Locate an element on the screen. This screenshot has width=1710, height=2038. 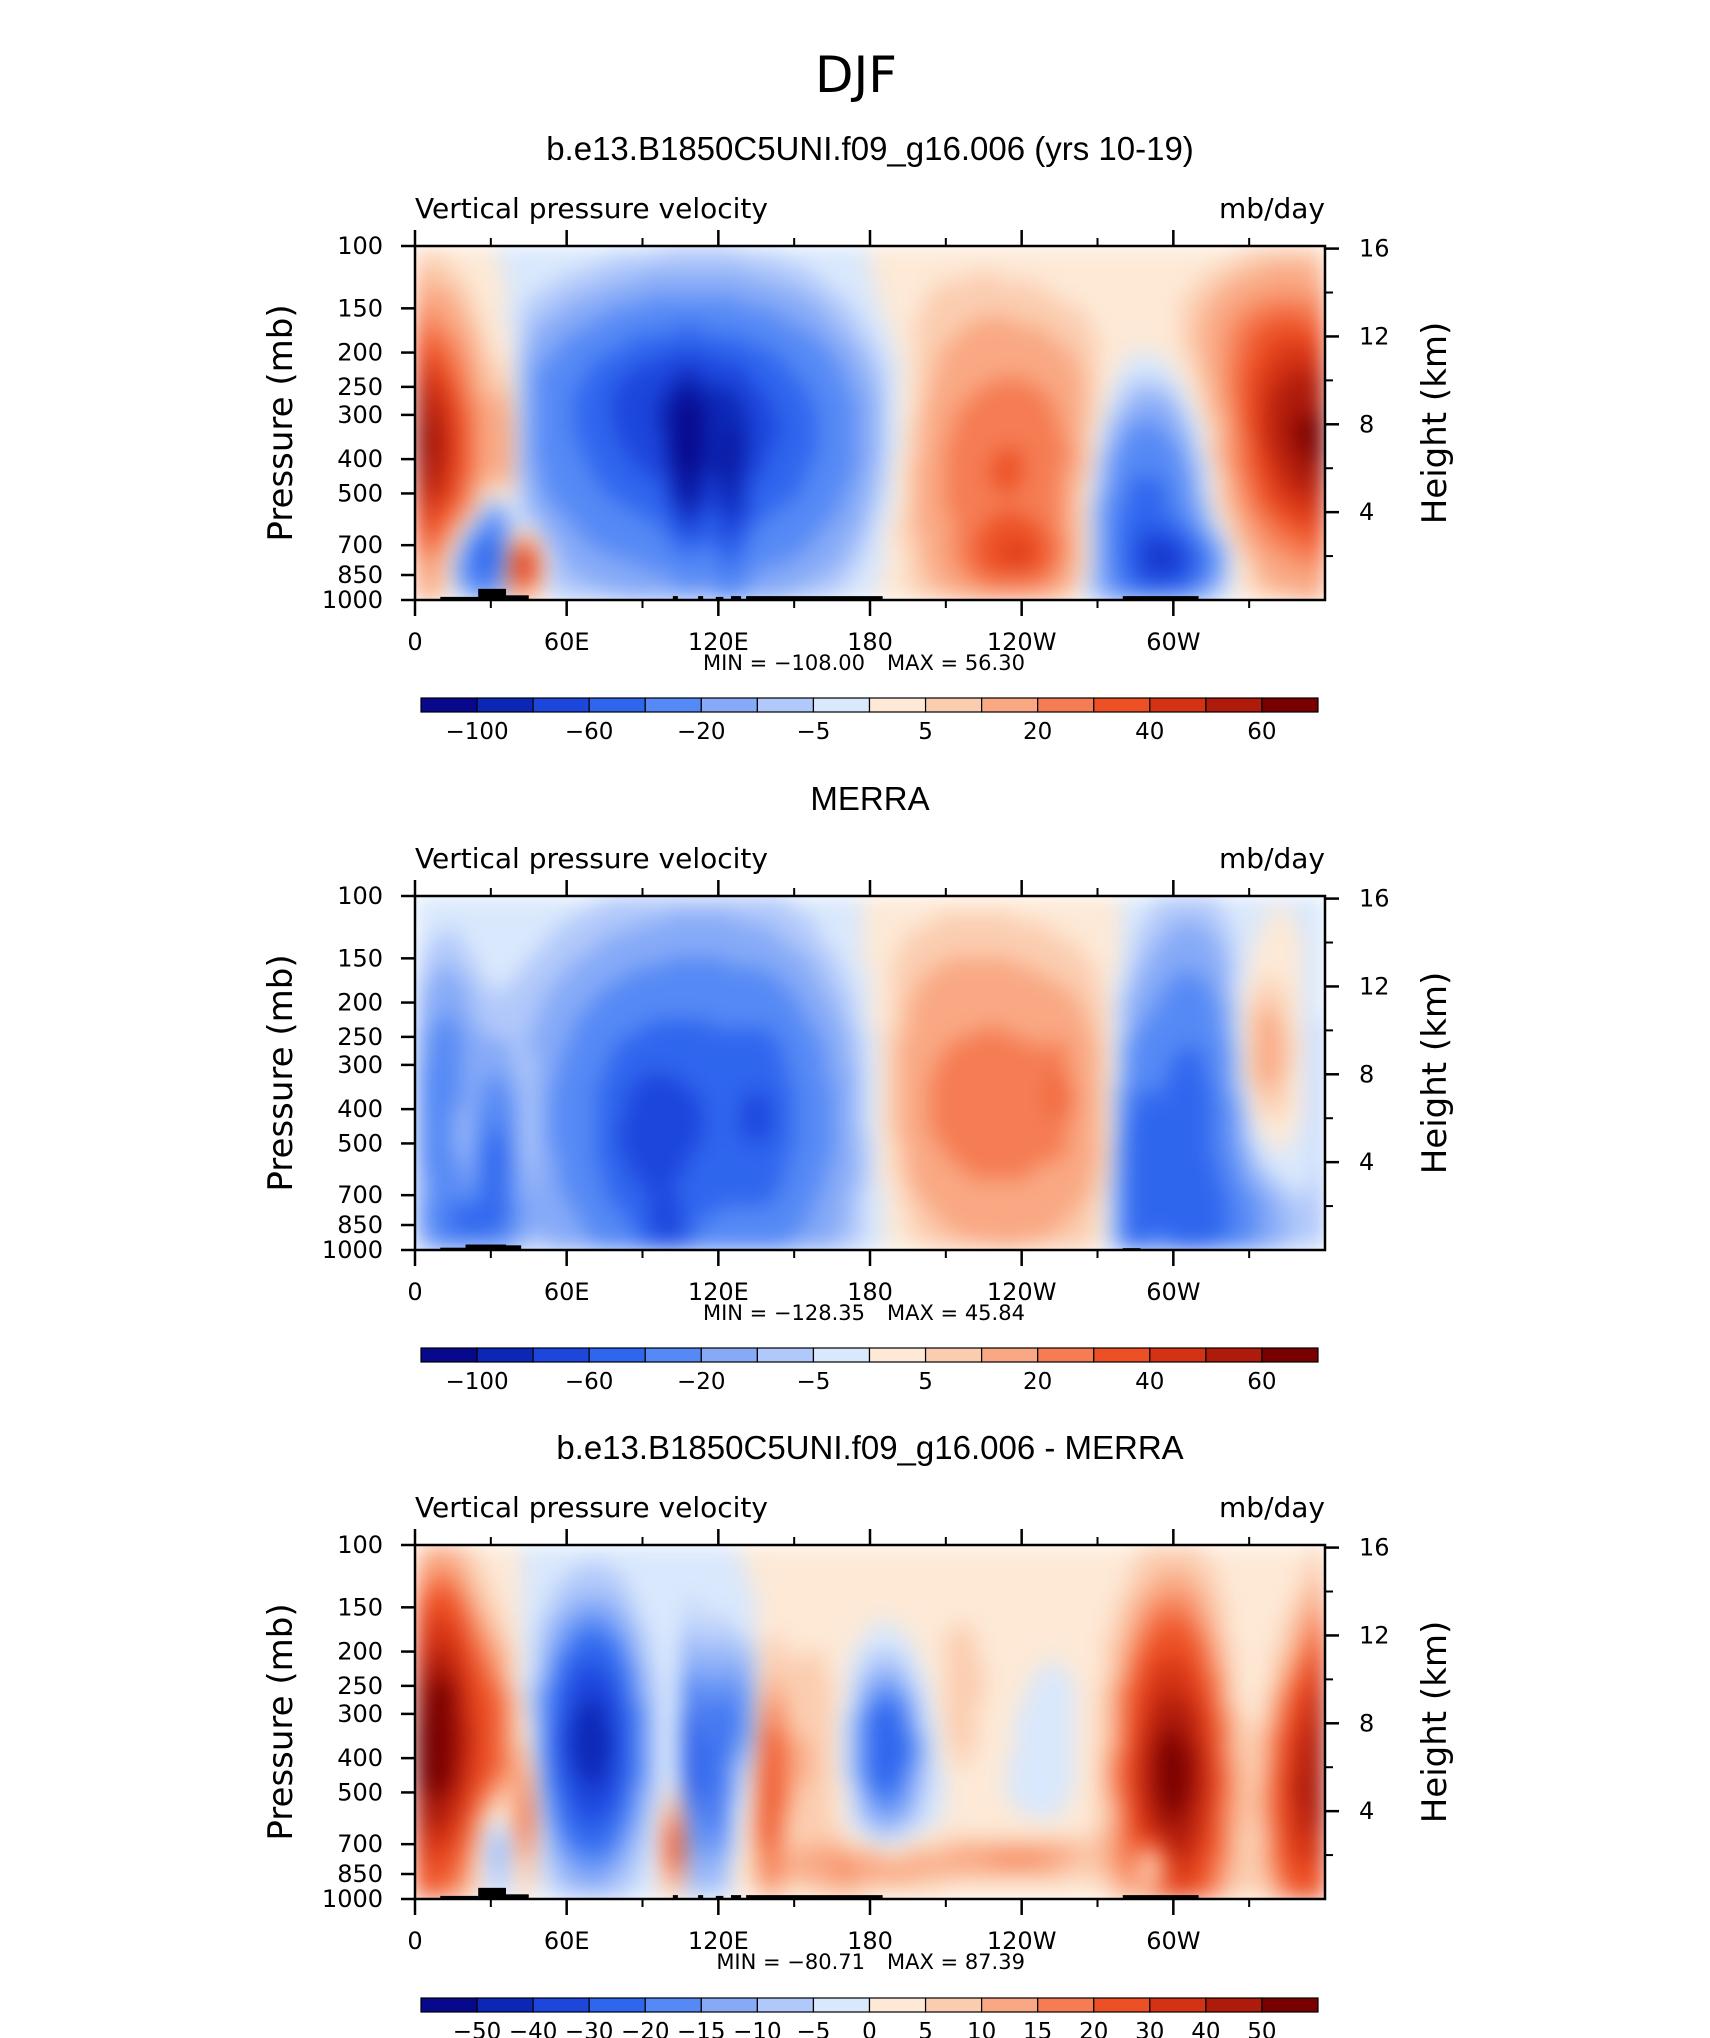
colorbar-label: −60 is located at coordinates (589, 732).